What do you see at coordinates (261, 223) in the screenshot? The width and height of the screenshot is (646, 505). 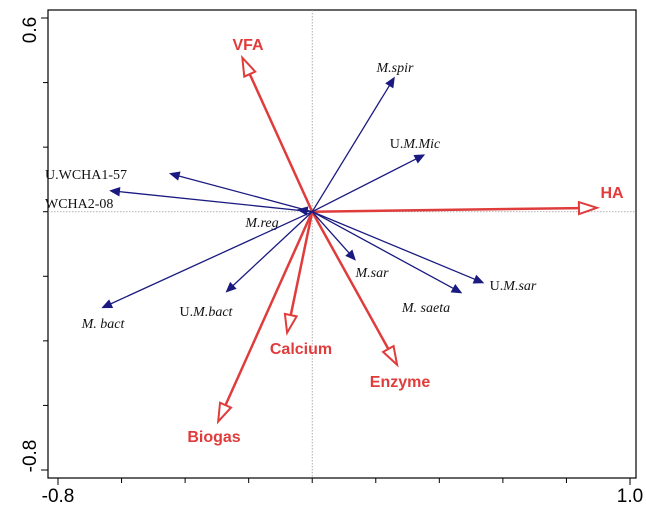 I see `species-label: M.reg` at bounding box center [261, 223].